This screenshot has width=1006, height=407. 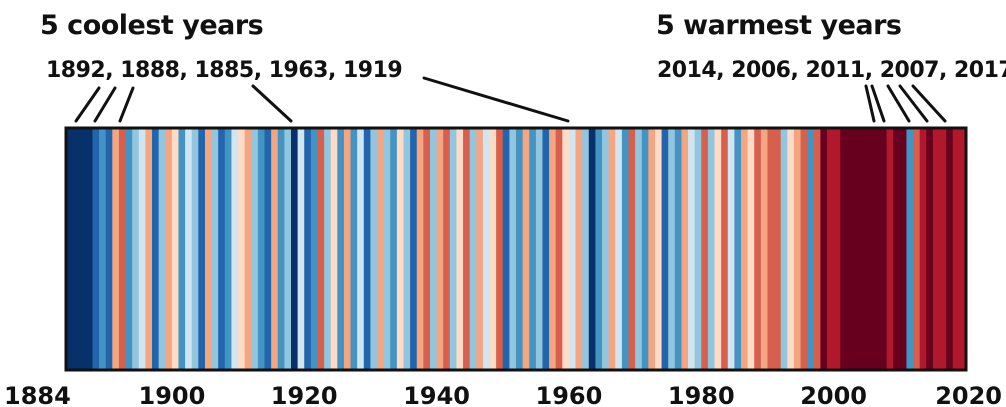 What do you see at coordinates (844, 249) in the screenshot?
I see `stripe-2001` at bounding box center [844, 249].